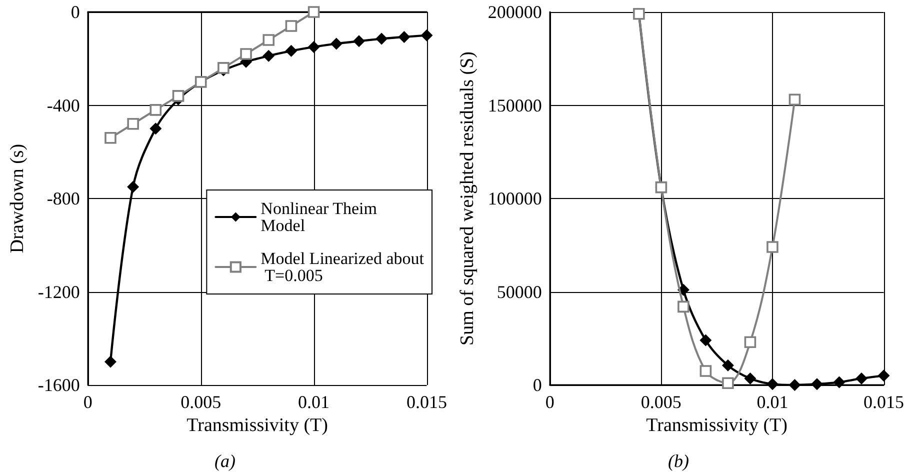  I want to click on y-tick-label: 50000, so click(519, 292).